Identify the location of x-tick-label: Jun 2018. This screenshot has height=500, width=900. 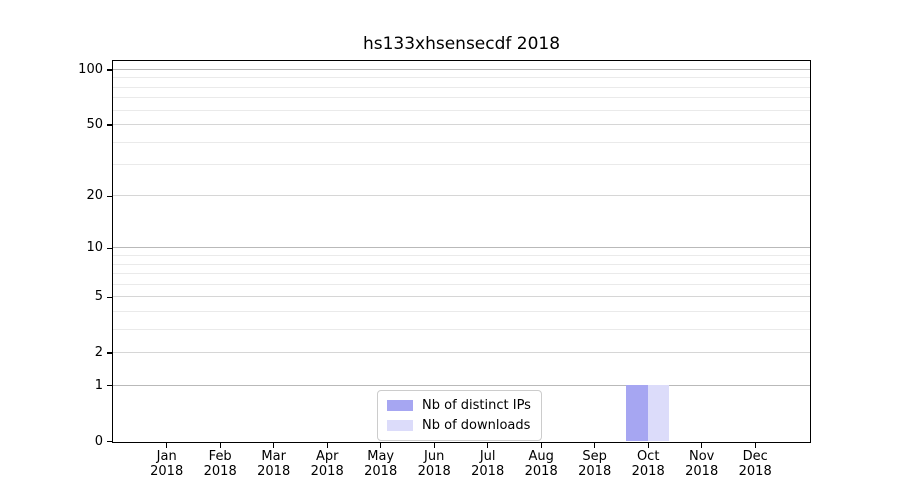
(434, 464).